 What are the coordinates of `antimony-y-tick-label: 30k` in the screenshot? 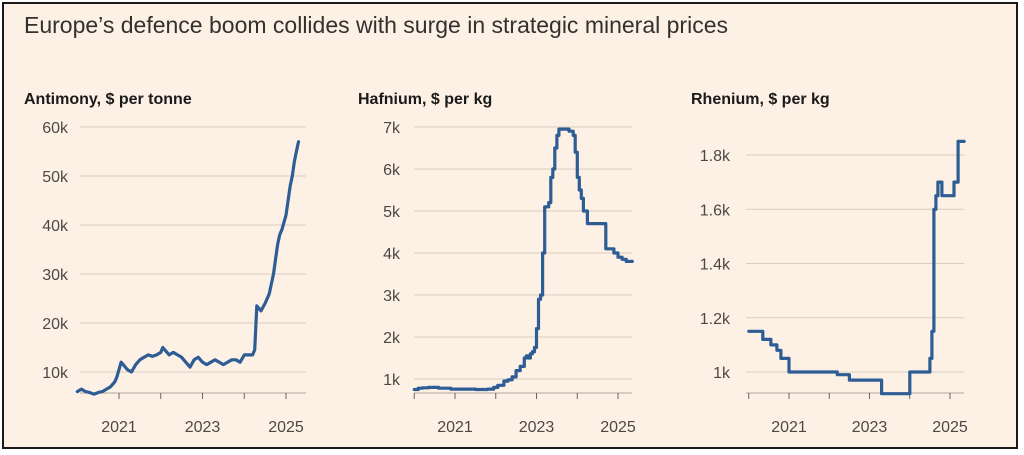 It's located at (55, 275).